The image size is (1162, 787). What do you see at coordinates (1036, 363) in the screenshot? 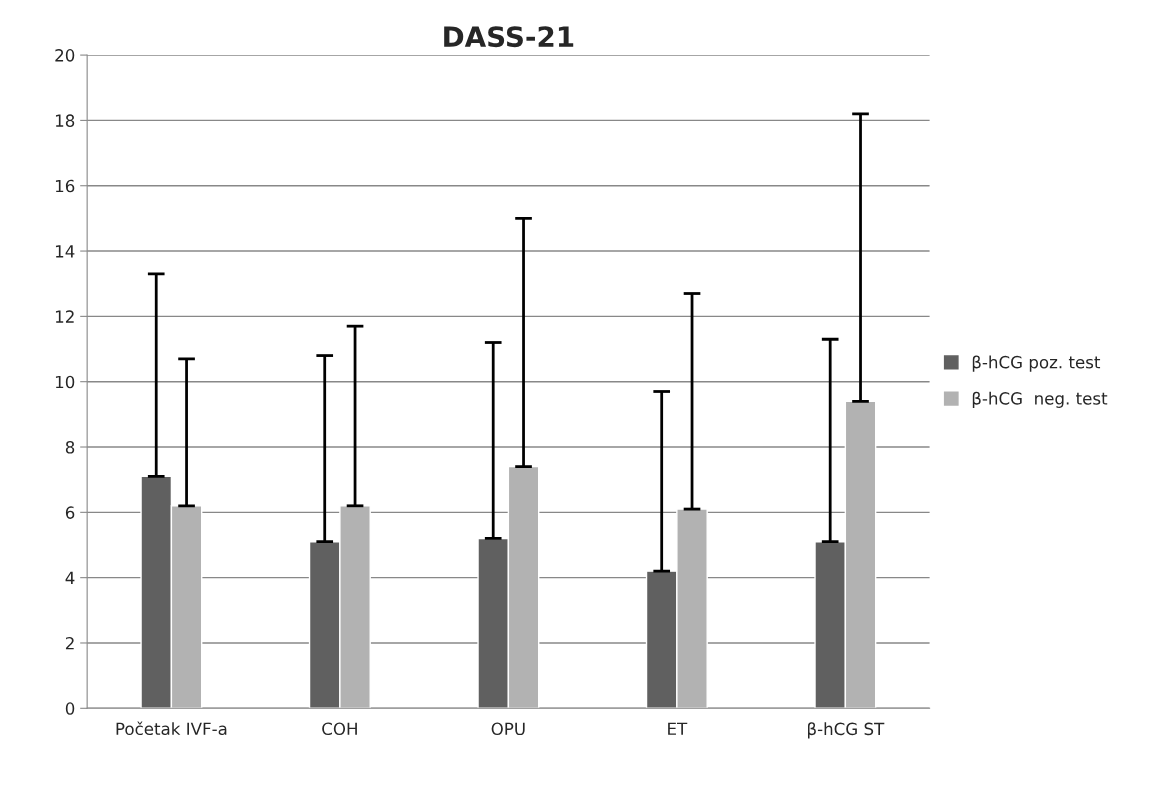
I see `legend-label: β-hCG poz. test` at bounding box center [1036, 363].